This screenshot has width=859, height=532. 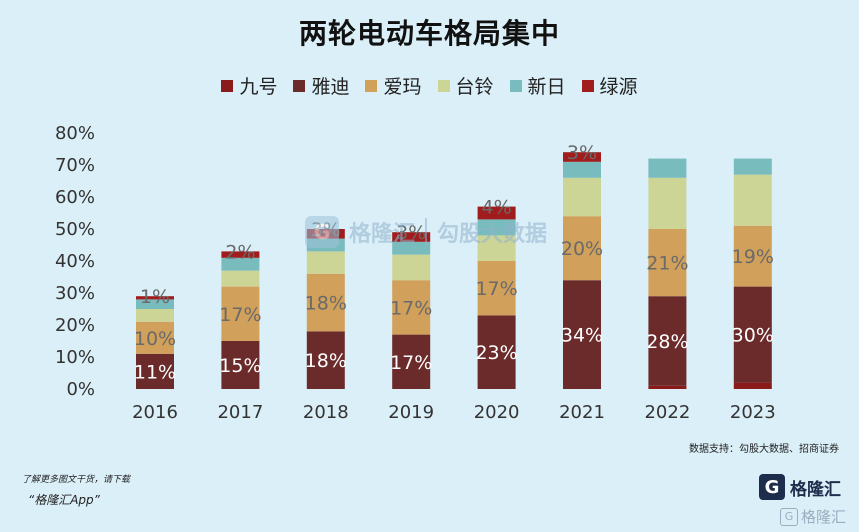 I want to click on bar-segment-2023-九号, so click(x=752, y=385).